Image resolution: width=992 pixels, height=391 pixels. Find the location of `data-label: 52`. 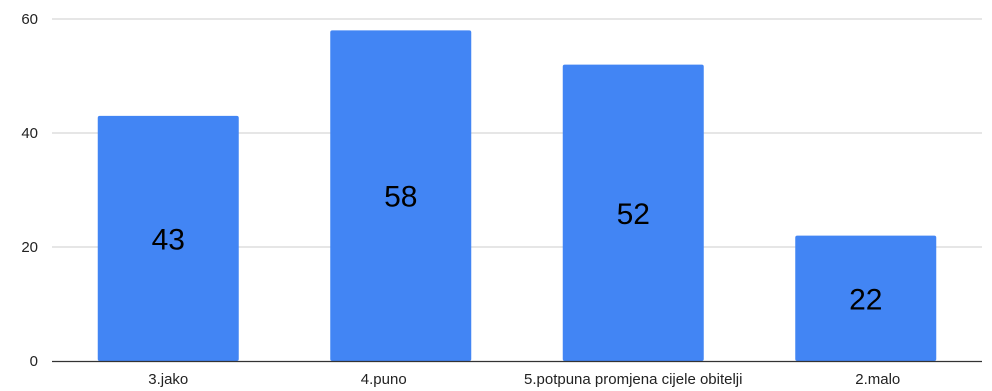

data-label: 52 is located at coordinates (633, 214).